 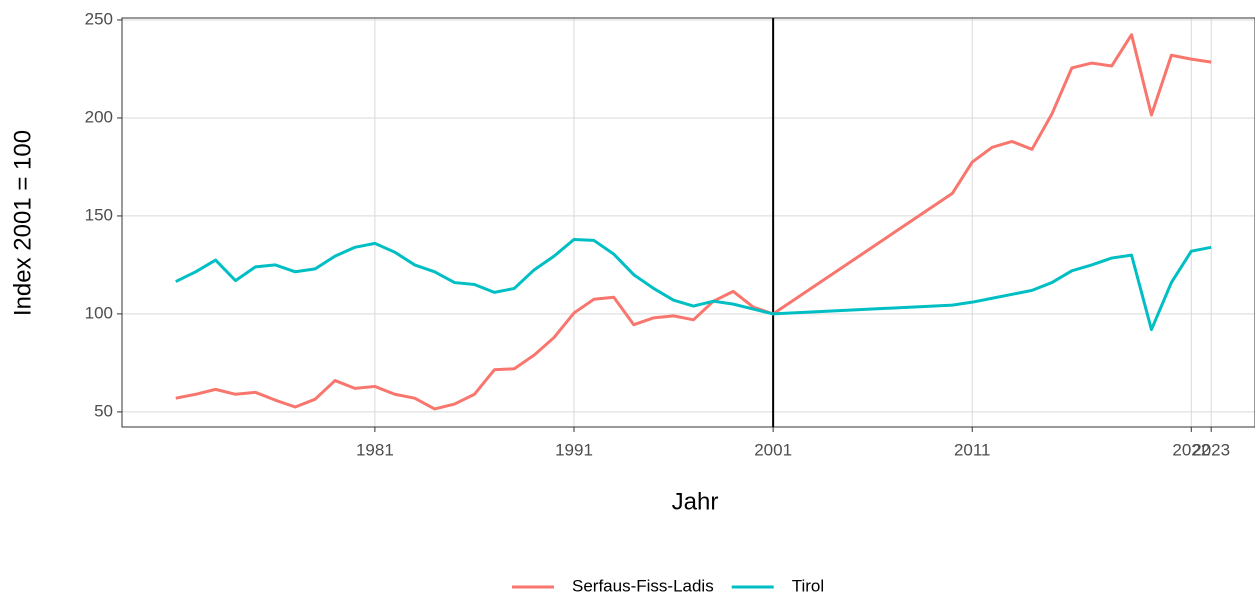 What do you see at coordinates (99, 214) in the screenshot?
I see `y-tick-label: 150` at bounding box center [99, 214].